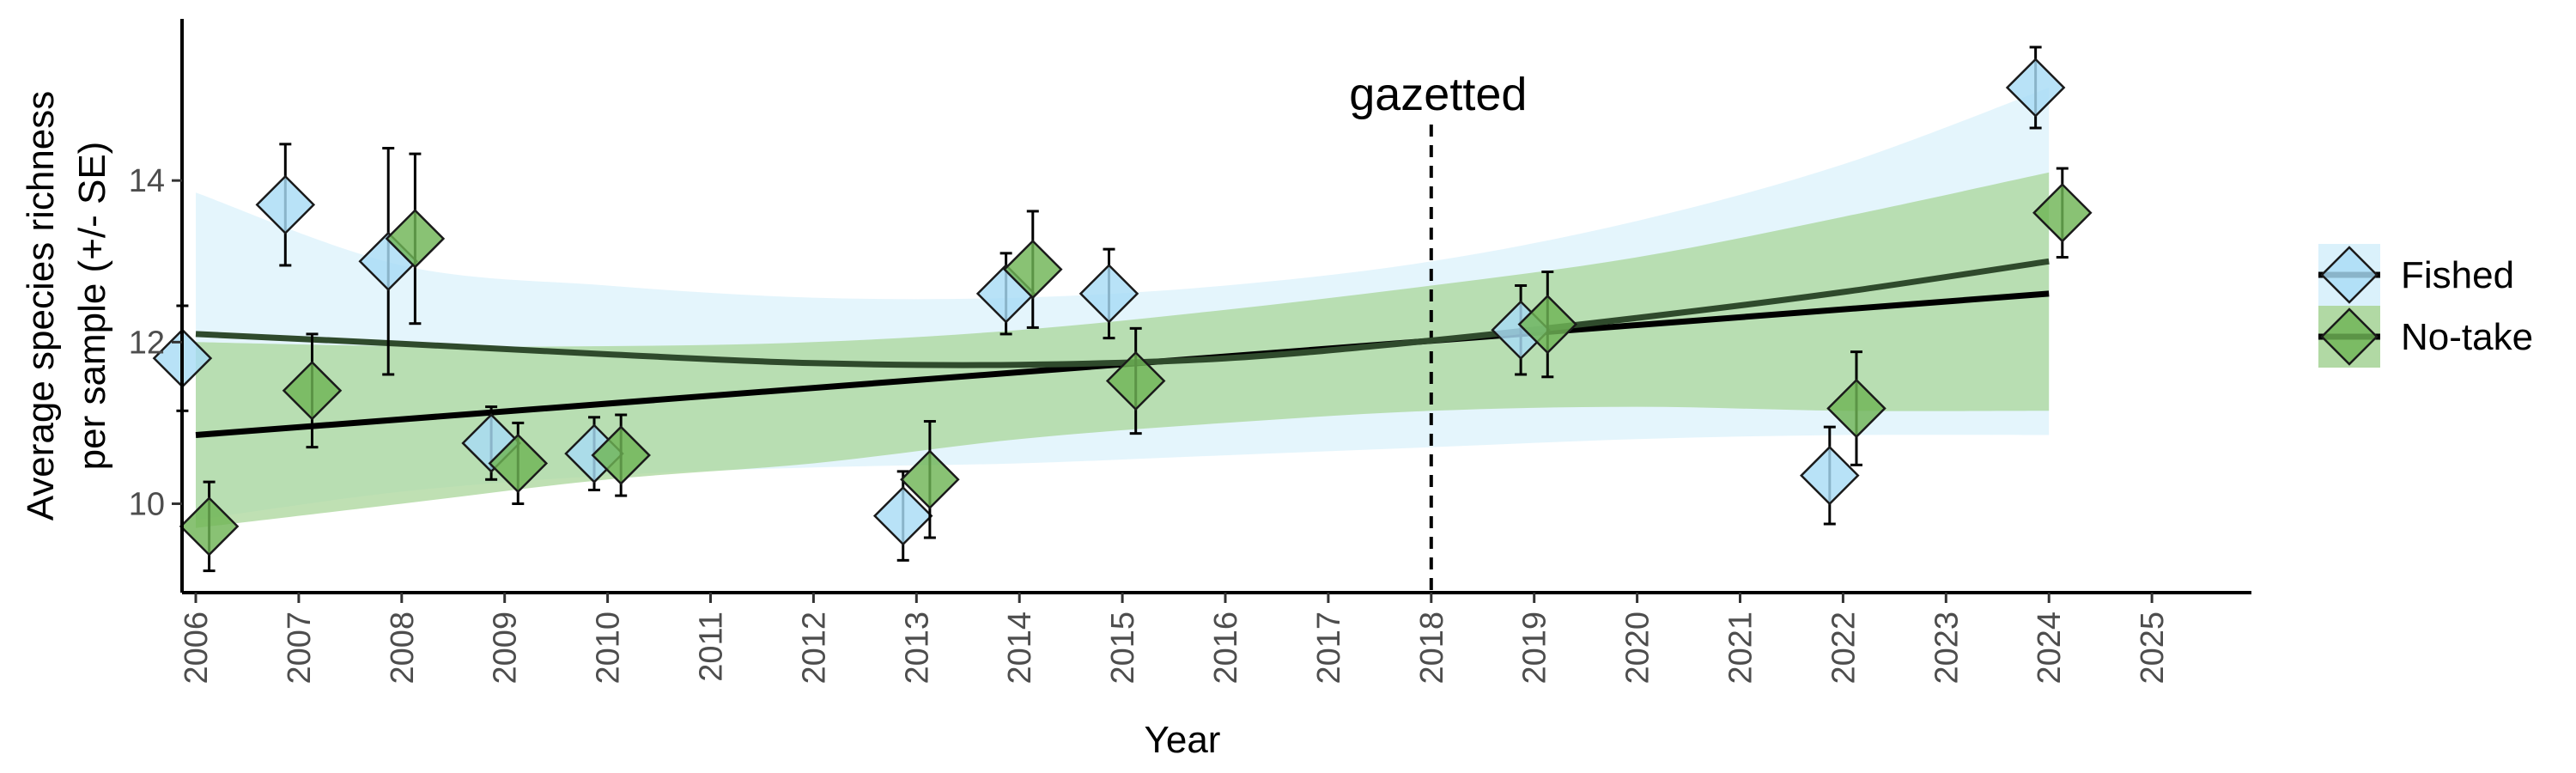  Describe the element at coordinates (1226, 648) in the screenshot. I see `x-tick-label-2016: 2016` at that location.